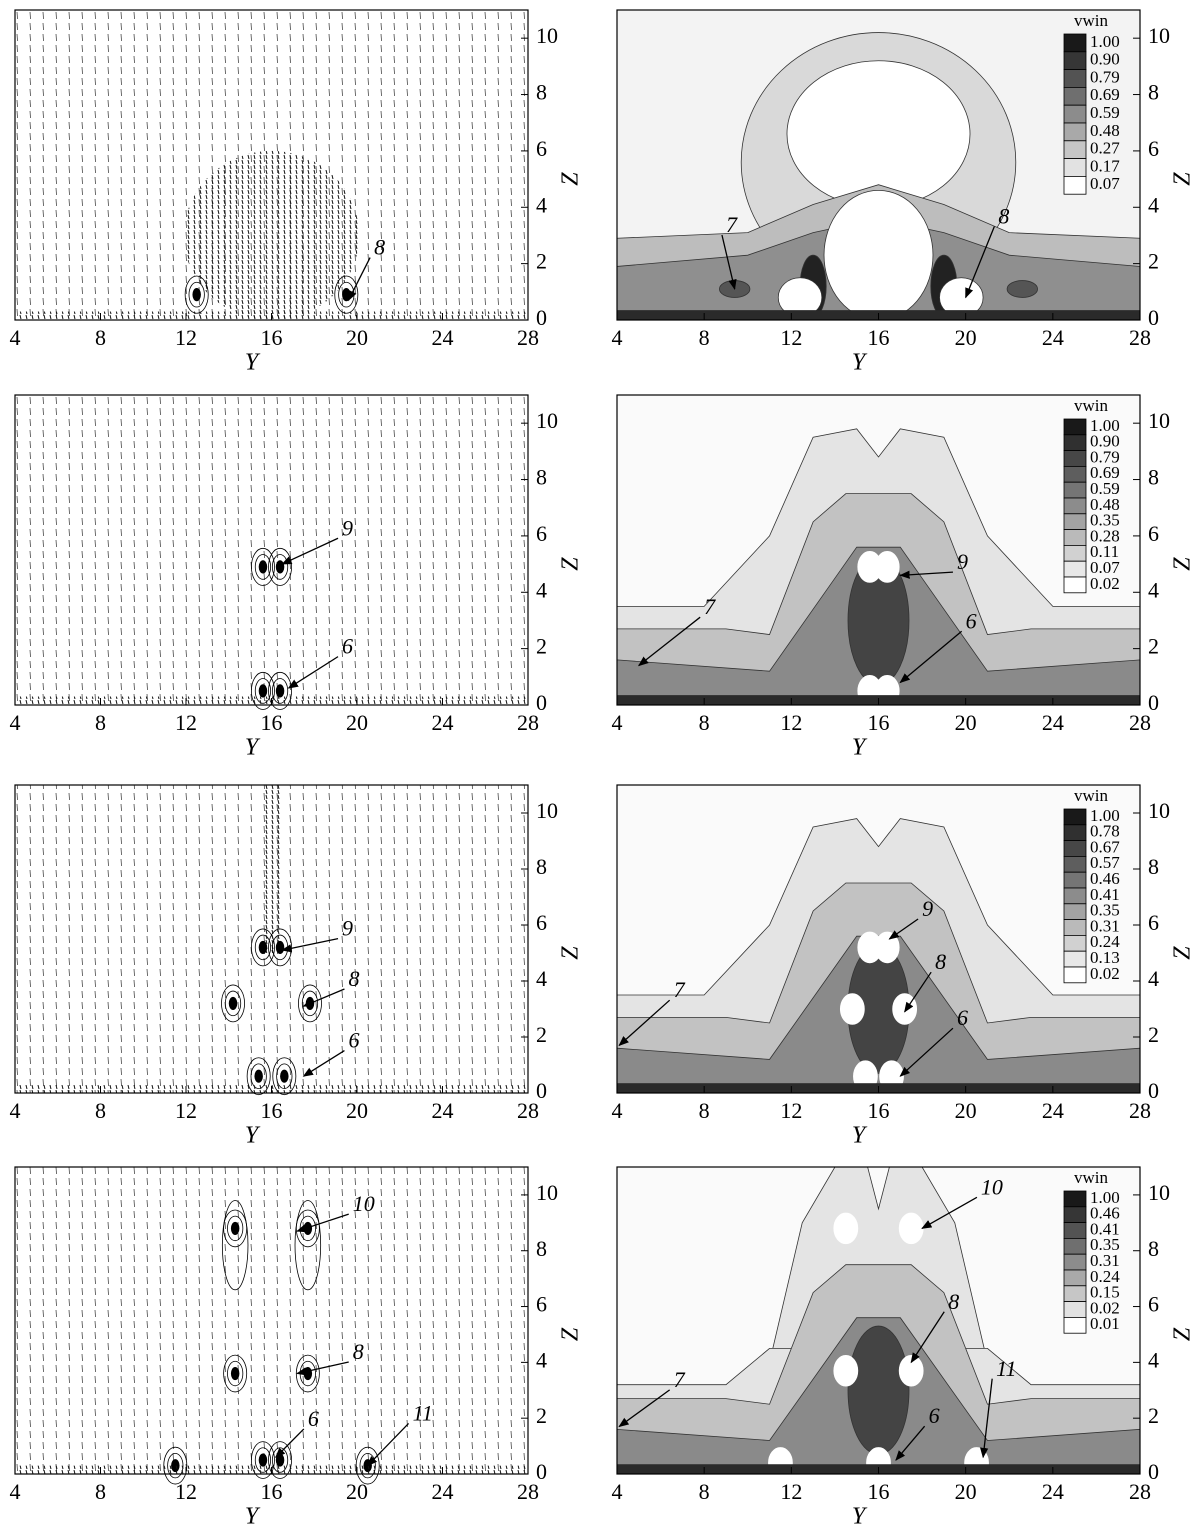 Image resolution: width=1194 pixels, height=1536 pixels. I want to click on annotation-label: 7, so click(680, 989).